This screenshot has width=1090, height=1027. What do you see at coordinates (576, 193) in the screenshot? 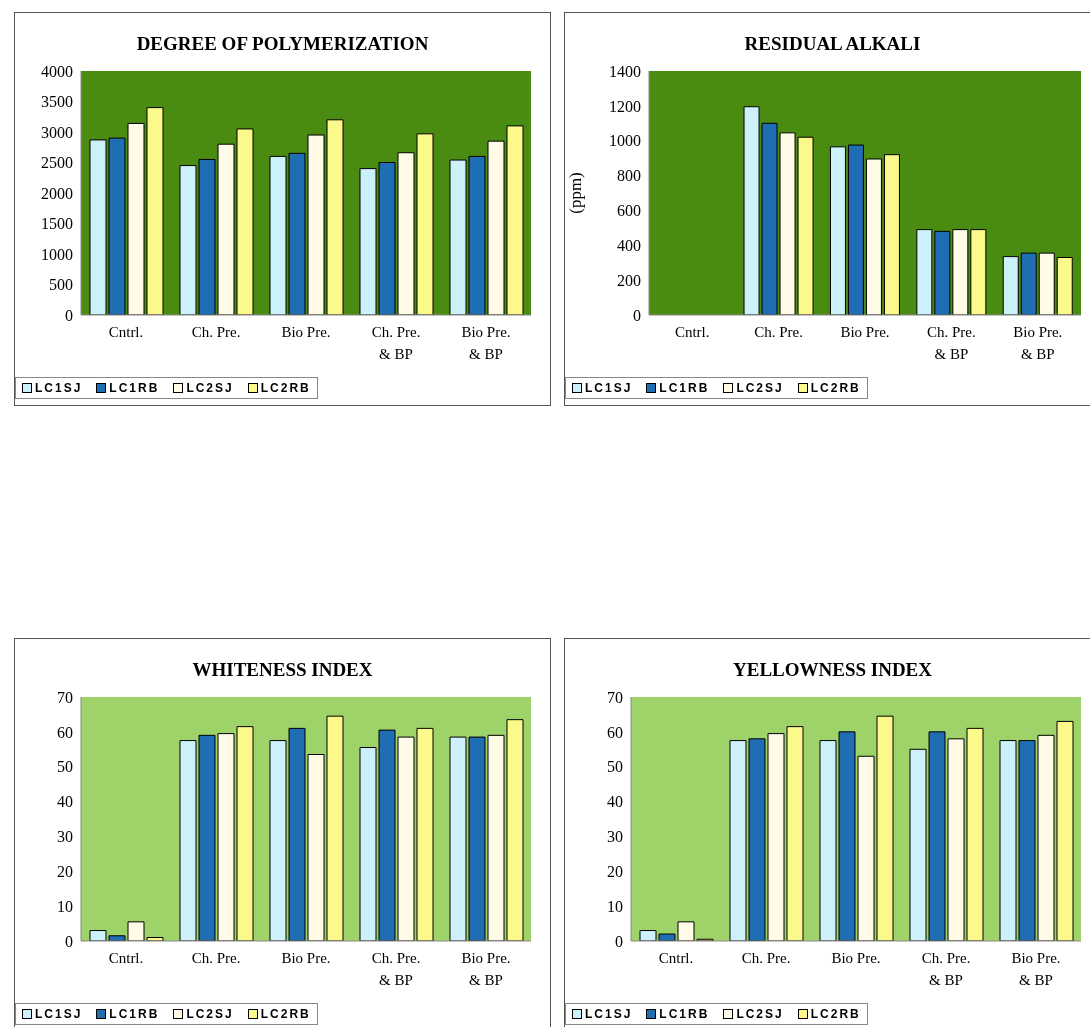
I see `y-axis-title: (ppm)` at bounding box center [576, 193].